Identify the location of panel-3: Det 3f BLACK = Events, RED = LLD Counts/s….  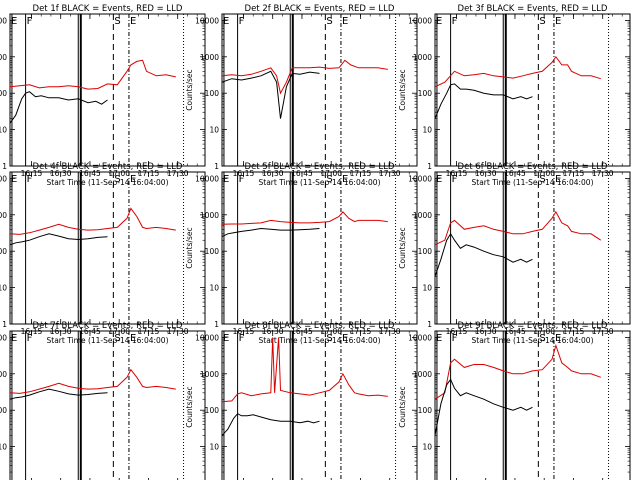
(514, 95).